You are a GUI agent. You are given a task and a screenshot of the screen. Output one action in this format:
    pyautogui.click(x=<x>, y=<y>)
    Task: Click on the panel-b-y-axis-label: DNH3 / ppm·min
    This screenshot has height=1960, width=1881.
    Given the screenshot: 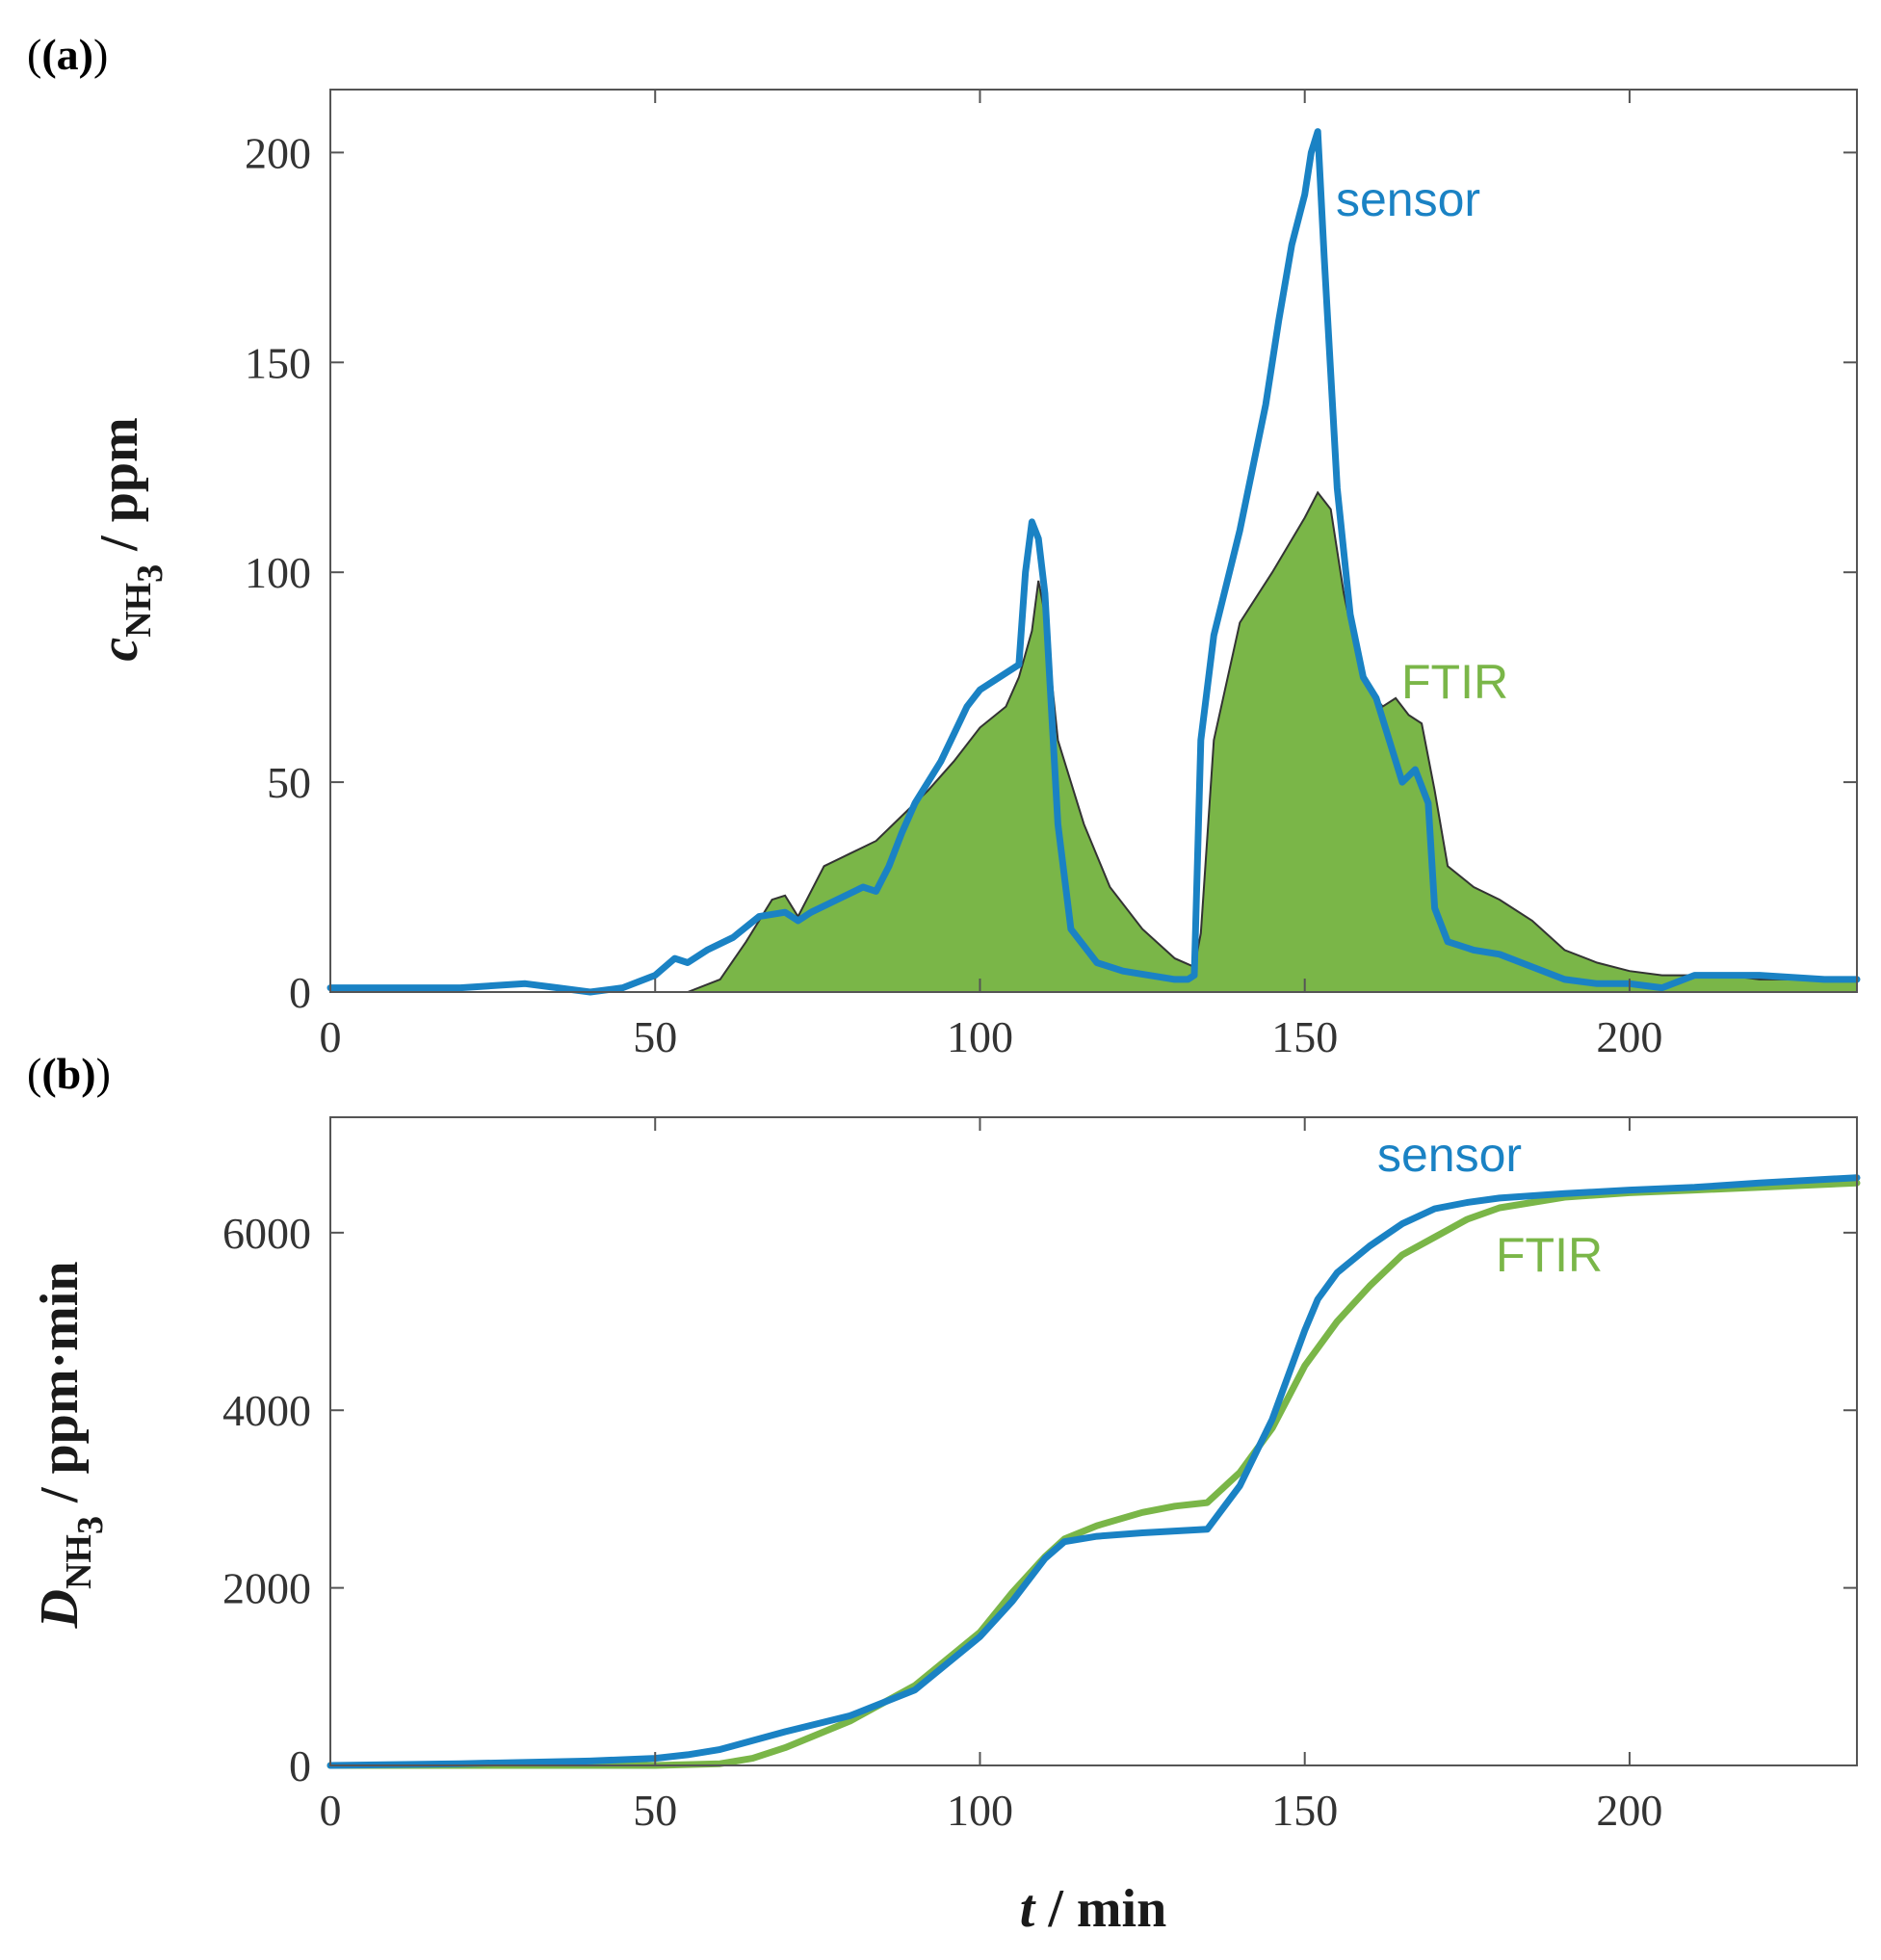 What is the action you would take?
    pyautogui.click(x=70, y=1446)
    